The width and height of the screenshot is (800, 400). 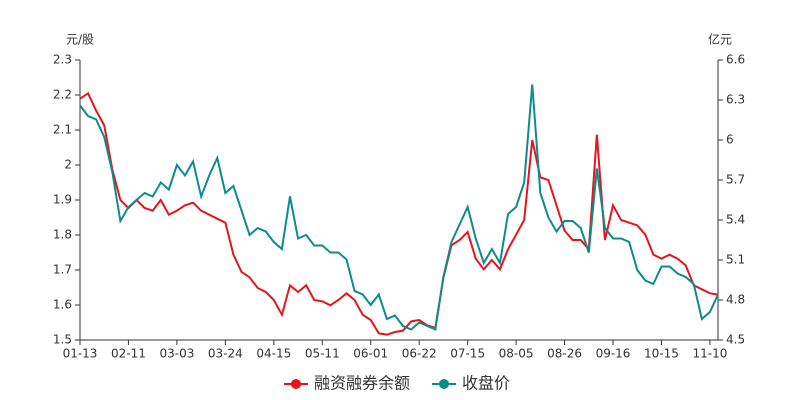 What do you see at coordinates (735, 300) in the screenshot?
I see `y2-tick-label: 4.8` at bounding box center [735, 300].